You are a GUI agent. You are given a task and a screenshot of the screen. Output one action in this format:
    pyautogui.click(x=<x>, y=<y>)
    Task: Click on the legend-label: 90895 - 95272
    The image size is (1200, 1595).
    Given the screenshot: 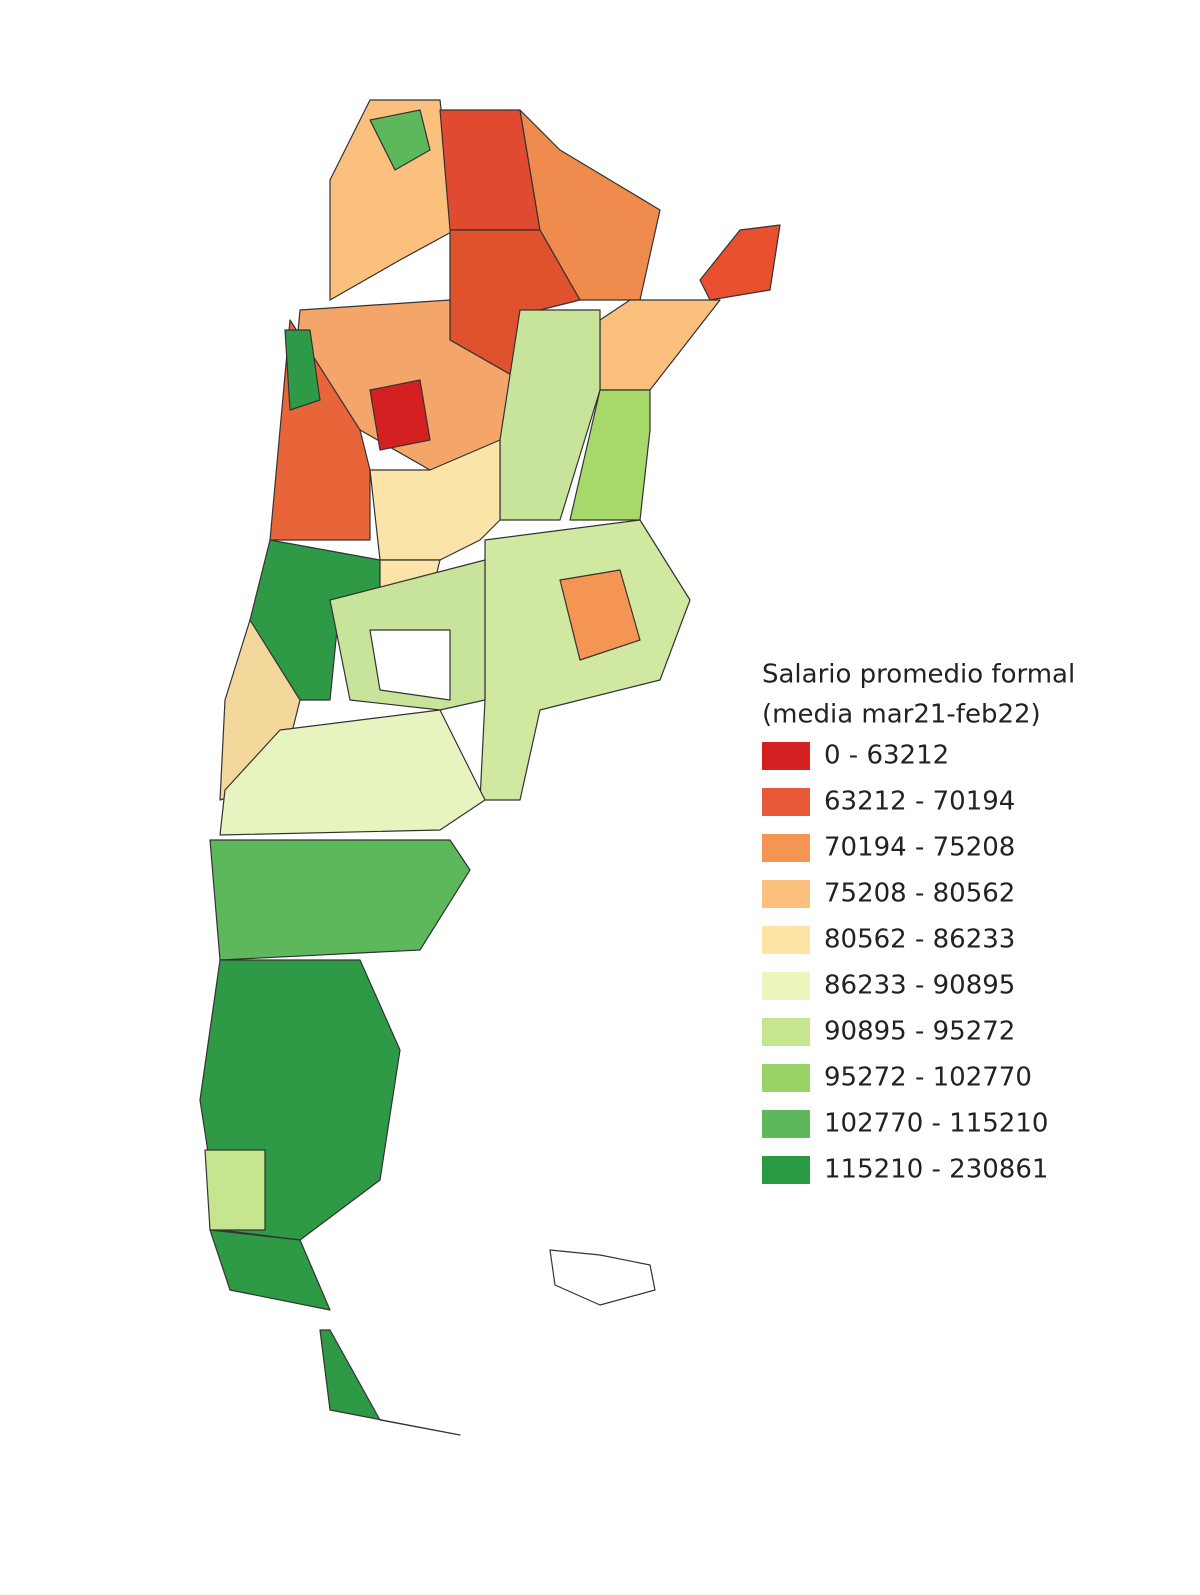 What is the action you would take?
    pyautogui.click(x=919, y=1032)
    